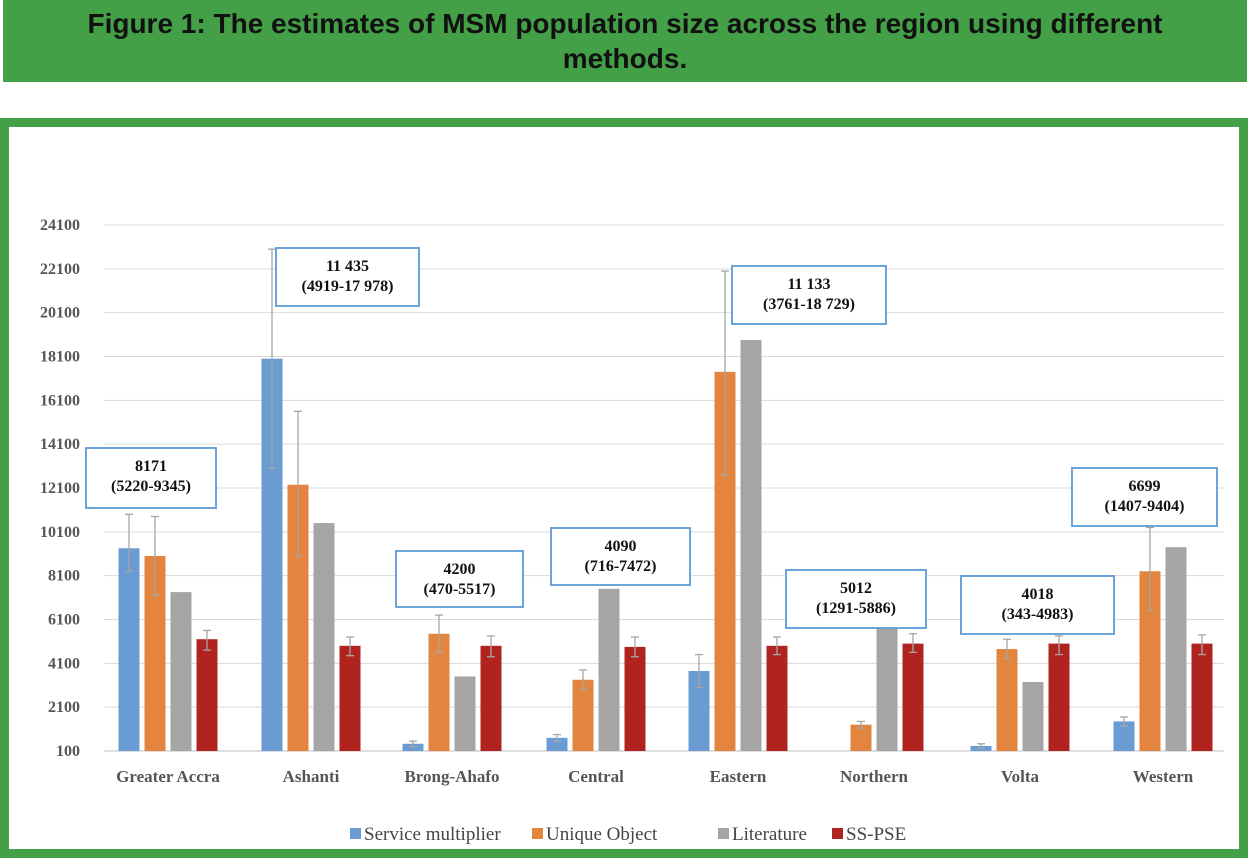 This screenshot has width=1248, height=858. Describe the element at coordinates (1038, 594) in the screenshot. I see `annotation-value: 4018` at that location.